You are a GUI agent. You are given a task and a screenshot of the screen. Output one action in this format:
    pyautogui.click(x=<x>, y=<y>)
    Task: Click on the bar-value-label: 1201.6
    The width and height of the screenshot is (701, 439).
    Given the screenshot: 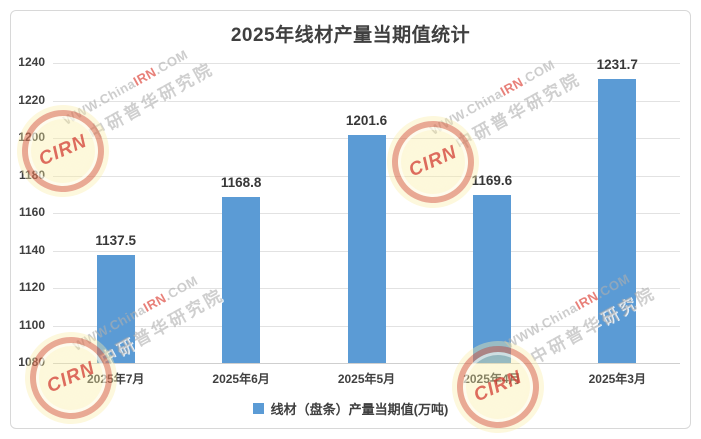 What is the action you would take?
    pyautogui.click(x=366, y=120)
    